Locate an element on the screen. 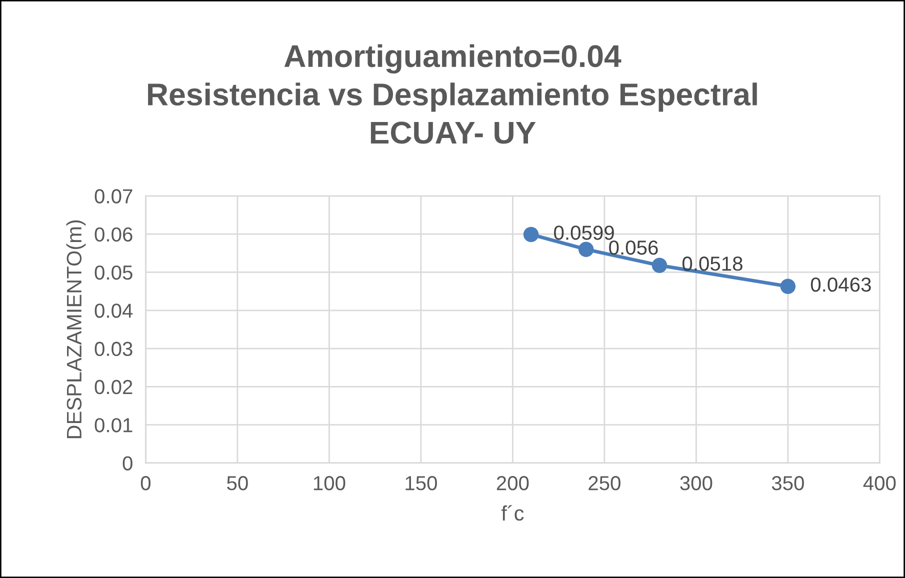  y-tick-label: 0.07 is located at coordinates (113, 196).